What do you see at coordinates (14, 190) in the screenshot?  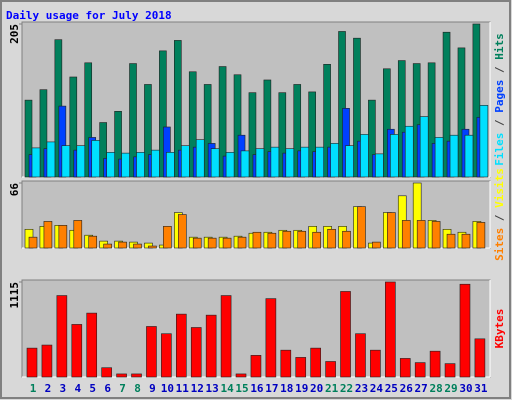 I see `y-tick-label: 66` at bounding box center [14, 190].